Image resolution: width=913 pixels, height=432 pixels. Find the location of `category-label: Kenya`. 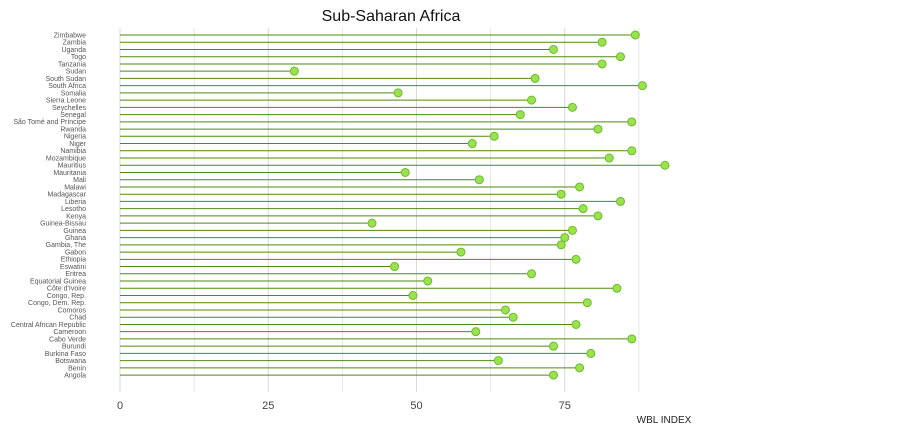

category-label: Kenya is located at coordinates (76, 216).